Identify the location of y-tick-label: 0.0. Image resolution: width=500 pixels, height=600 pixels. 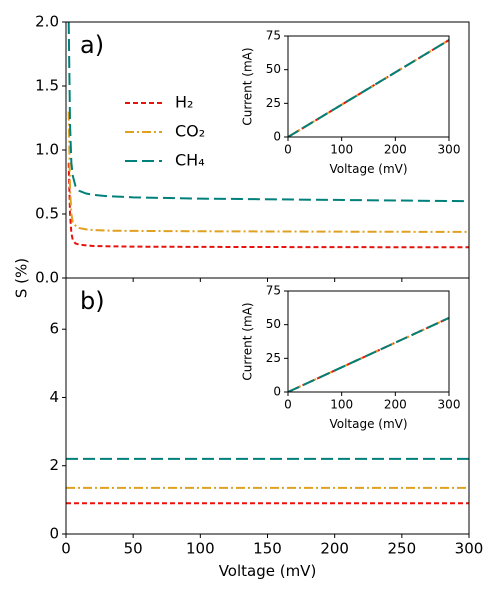
(47, 278).